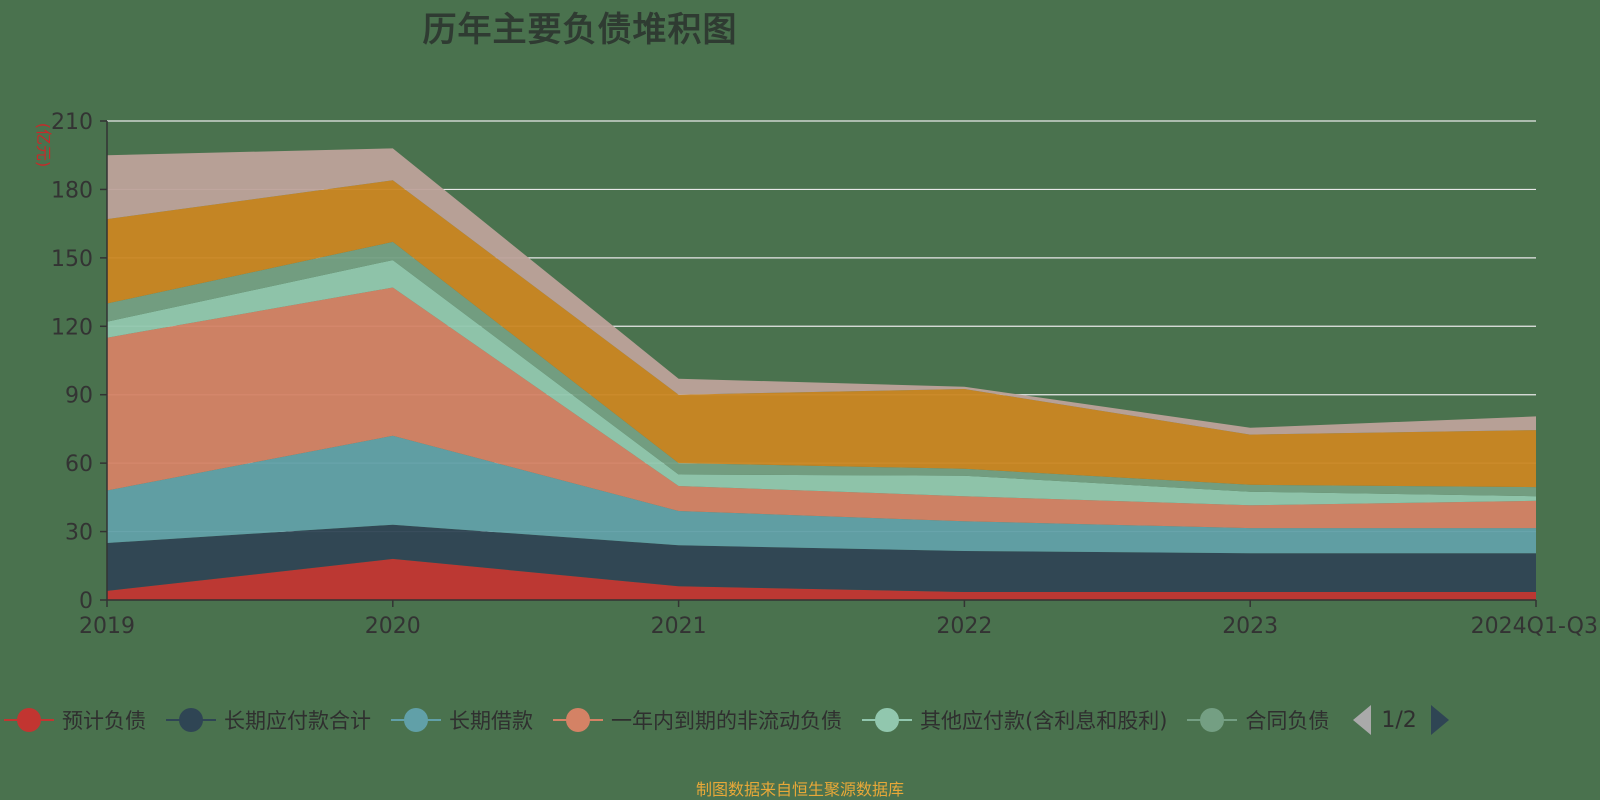 Image resolution: width=1600 pixels, height=800 pixels. I want to click on chart-title: 历年主要负债堆积图, so click(580, 30).